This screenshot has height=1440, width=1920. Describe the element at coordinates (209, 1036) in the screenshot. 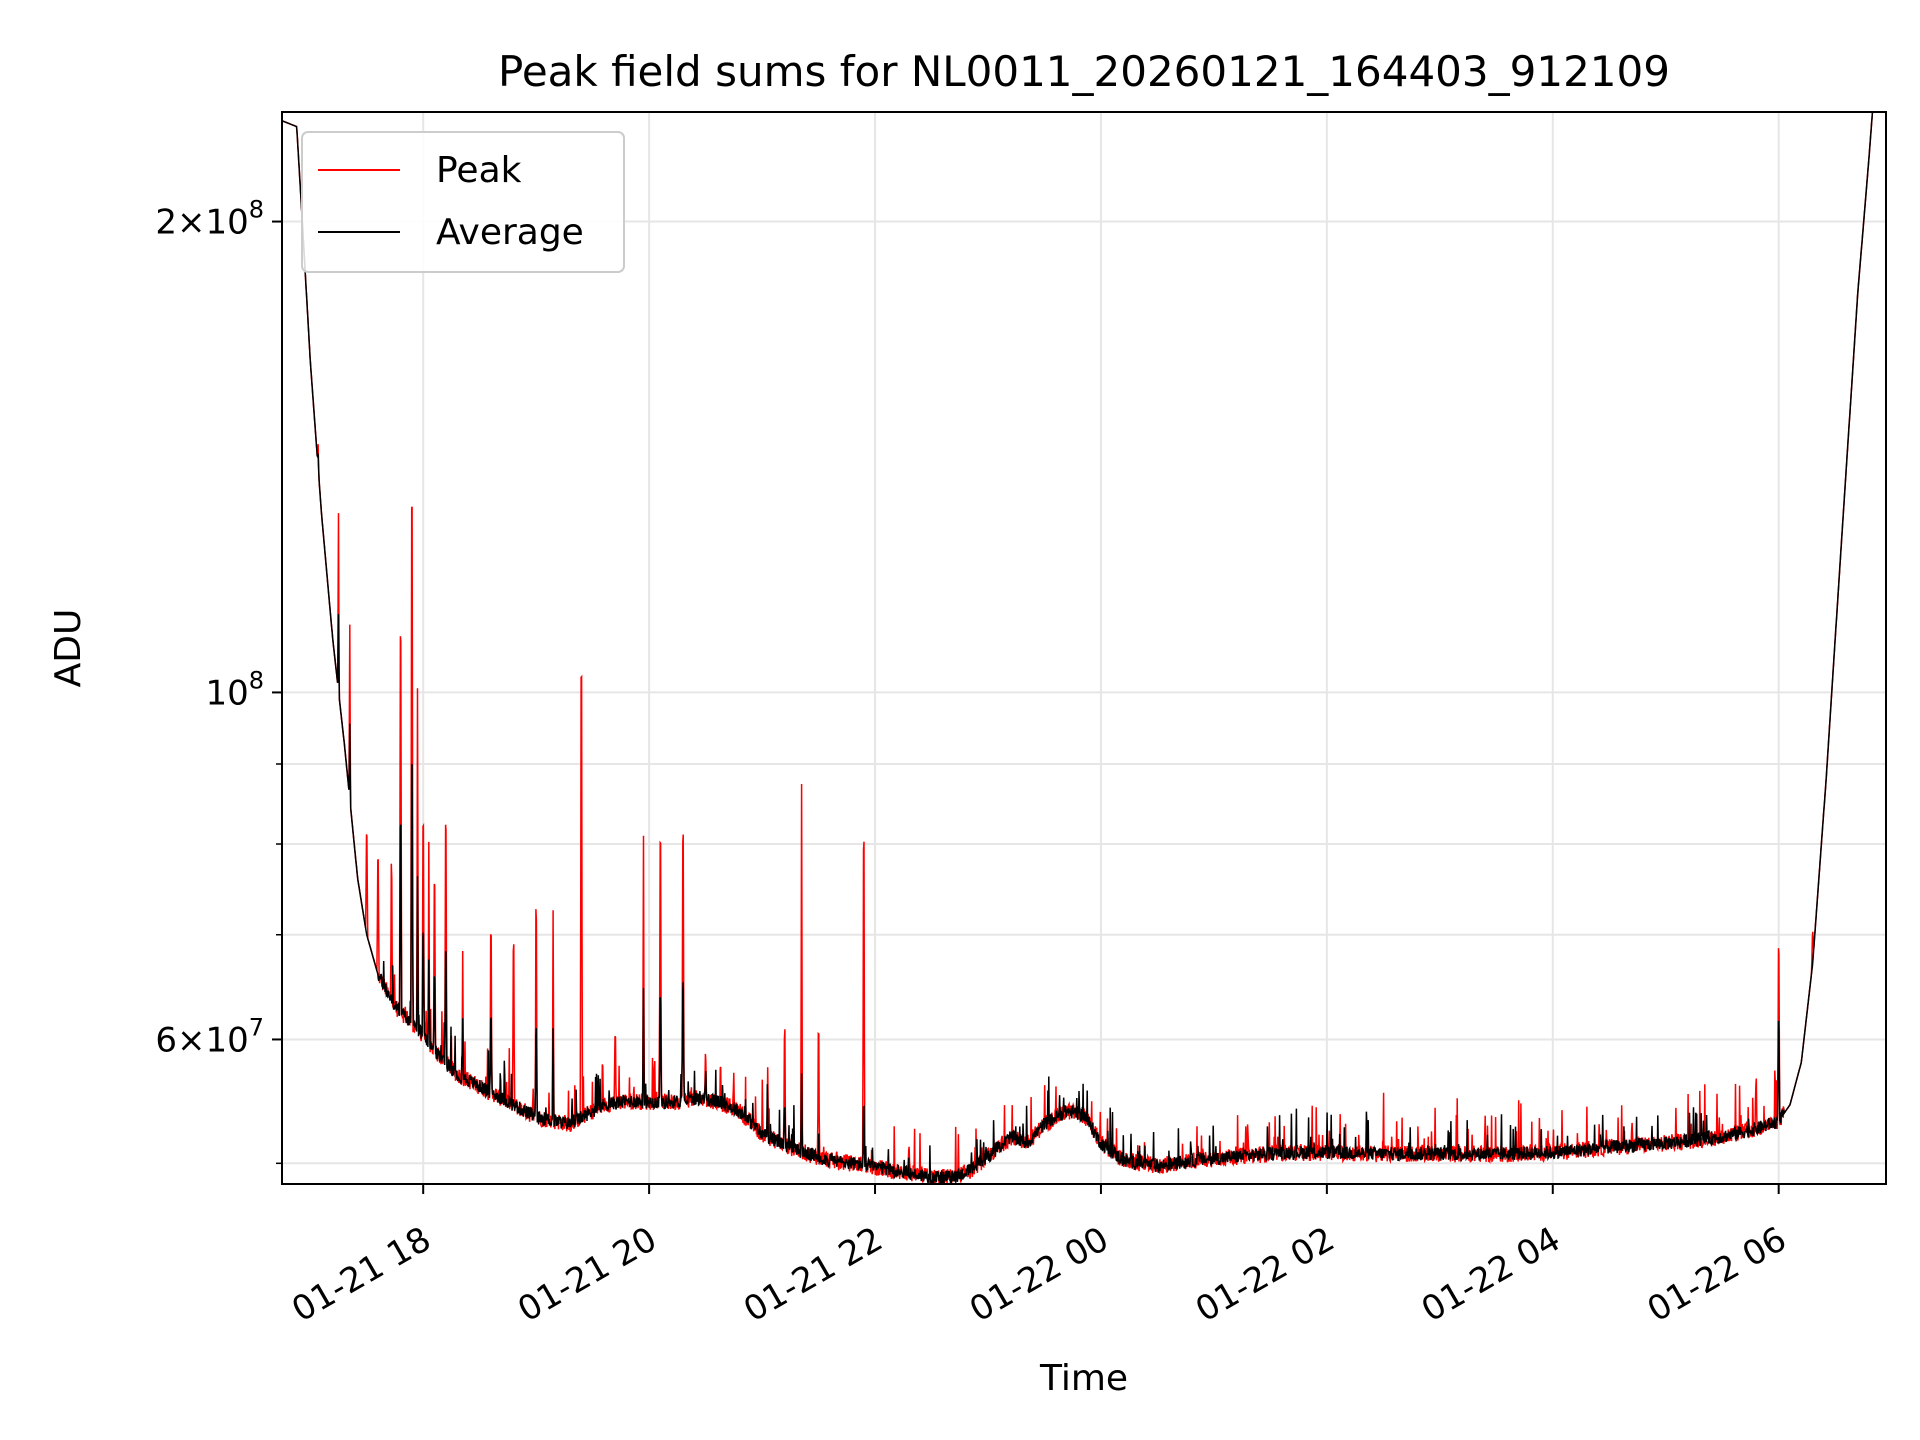

I see `y-tick-label: 6×107` at that location.